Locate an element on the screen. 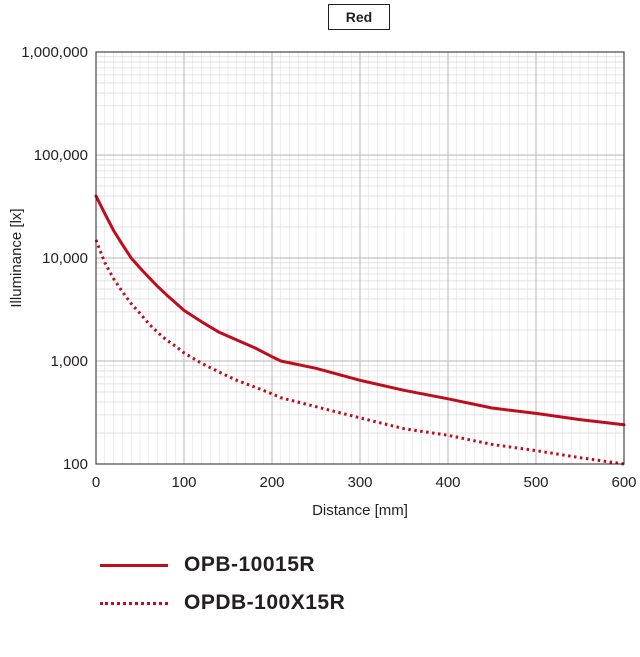 Image resolution: width=640 pixels, height=657 pixels. y-tick-label: 100,000 is located at coordinates (61, 155).